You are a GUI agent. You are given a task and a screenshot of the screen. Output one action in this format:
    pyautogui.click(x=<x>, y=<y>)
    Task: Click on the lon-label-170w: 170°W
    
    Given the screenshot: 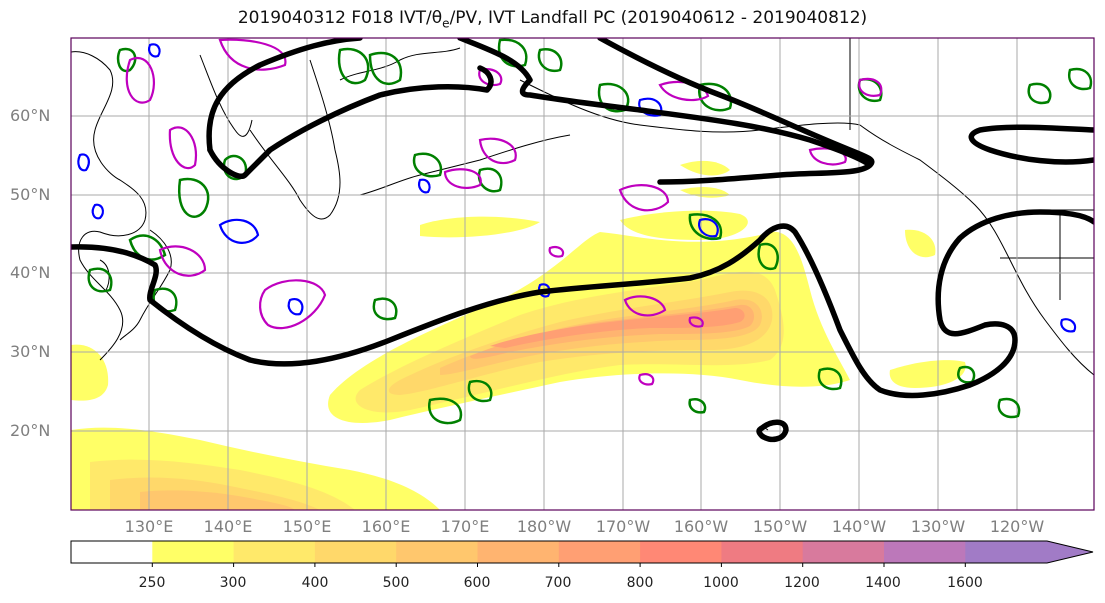 What is the action you would take?
    pyautogui.click(x=623, y=526)
    